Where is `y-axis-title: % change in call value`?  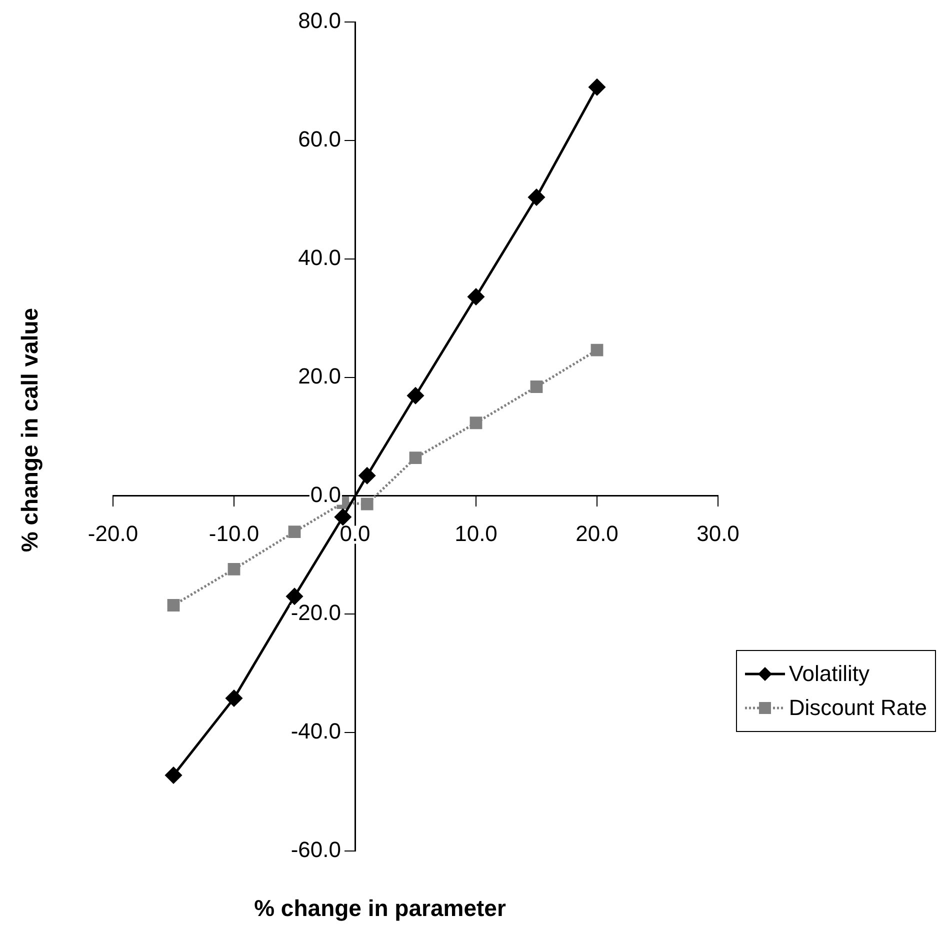 y-axis-title: % change in call value is located at coordinates (30, 430).